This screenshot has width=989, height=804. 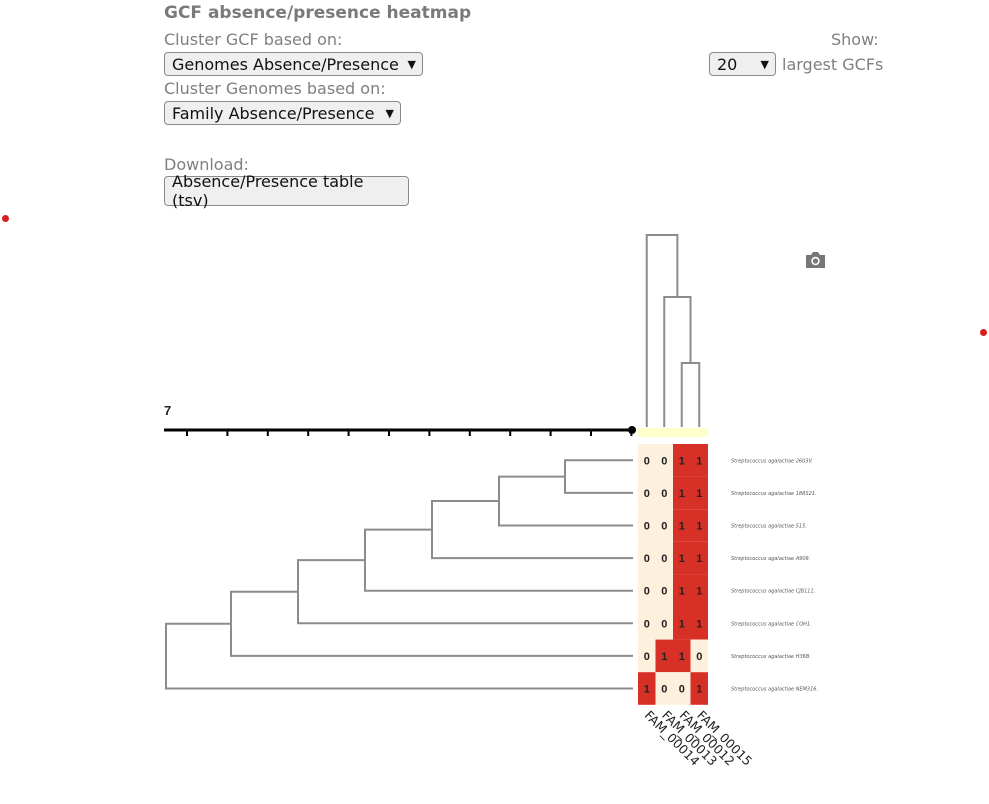 I want to click on row-label: Streptococcus agalactiae H36B., so click(x=771, y=657).